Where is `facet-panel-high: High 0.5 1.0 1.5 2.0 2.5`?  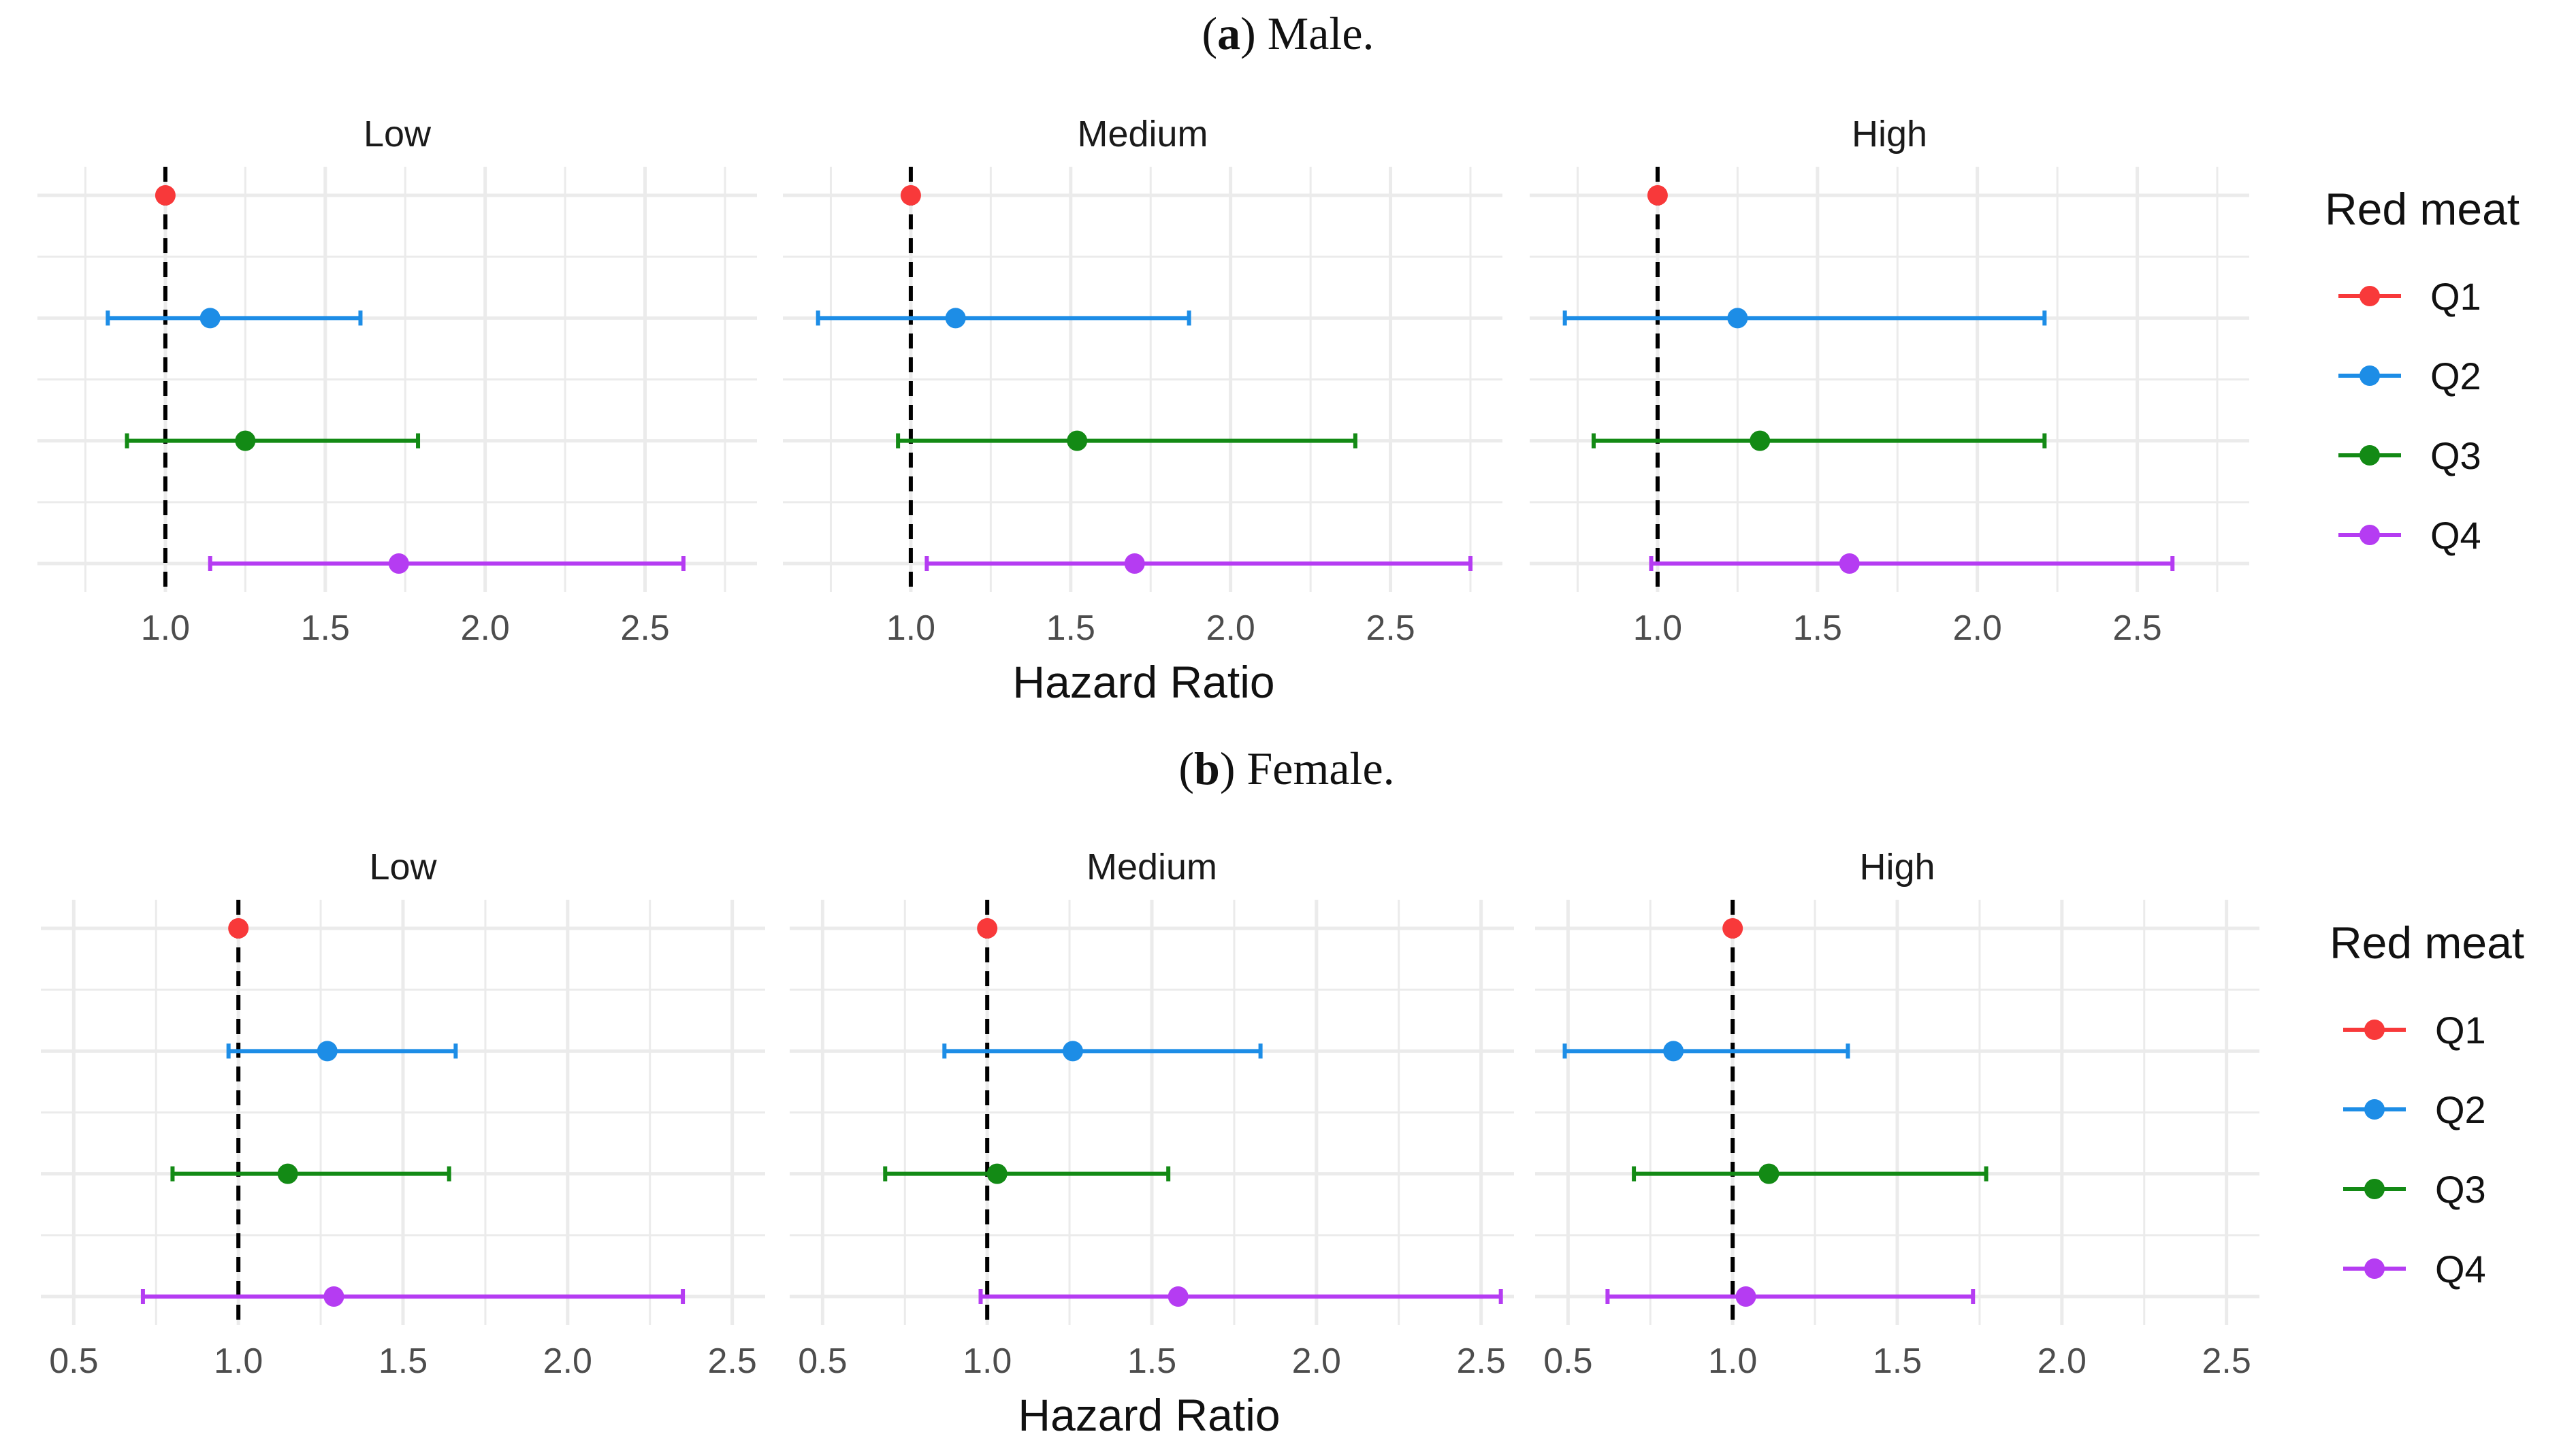 facet-panel-high: High 0.5 1.0 1.5 2.0 2.5 is located at coordinates (1897, 1114).